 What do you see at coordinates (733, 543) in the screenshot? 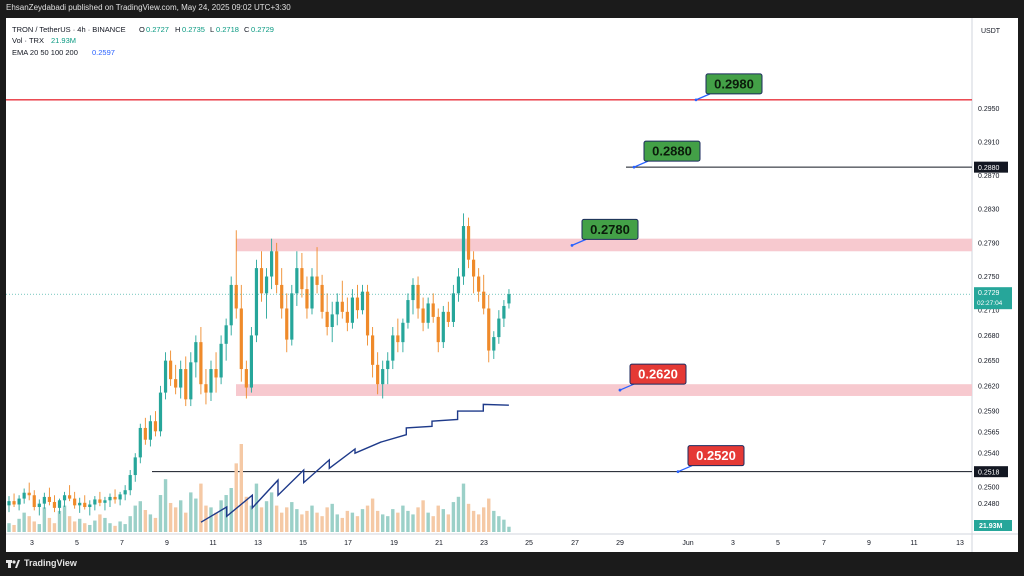
I see `time-tick-label: 3` at bounding box center [733, 543].